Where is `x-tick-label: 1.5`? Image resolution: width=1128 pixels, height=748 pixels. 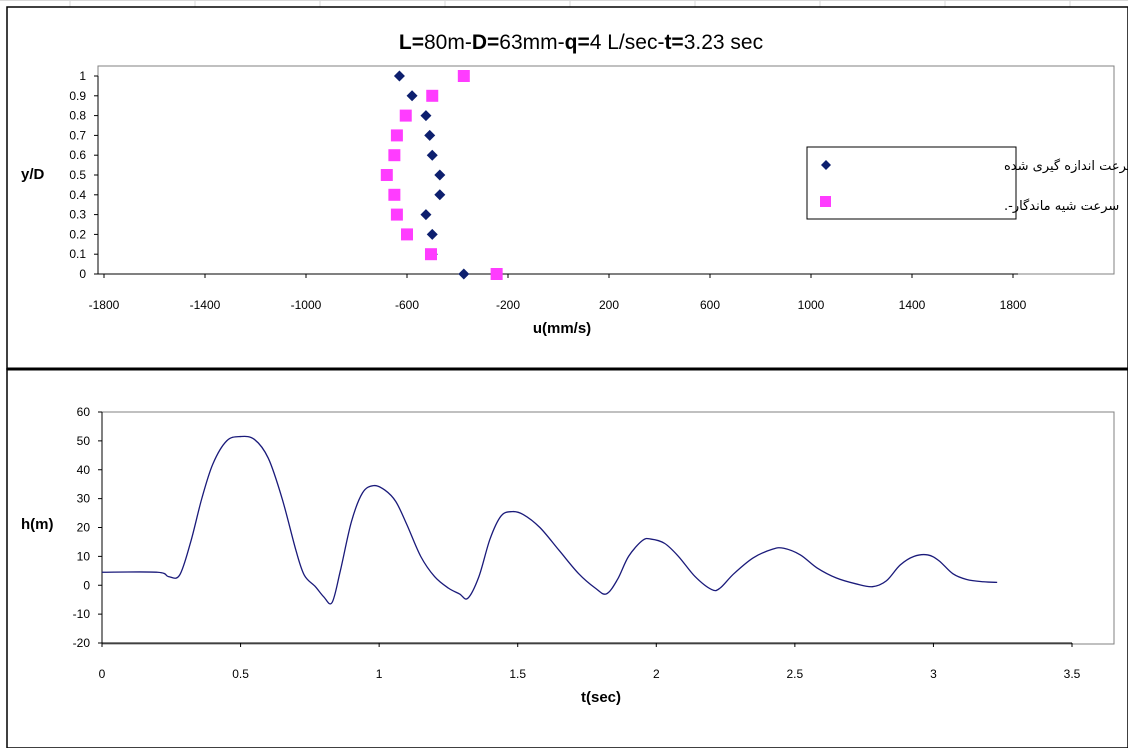 x-tick-label: 1.5 is located at coordinates (517, 674).